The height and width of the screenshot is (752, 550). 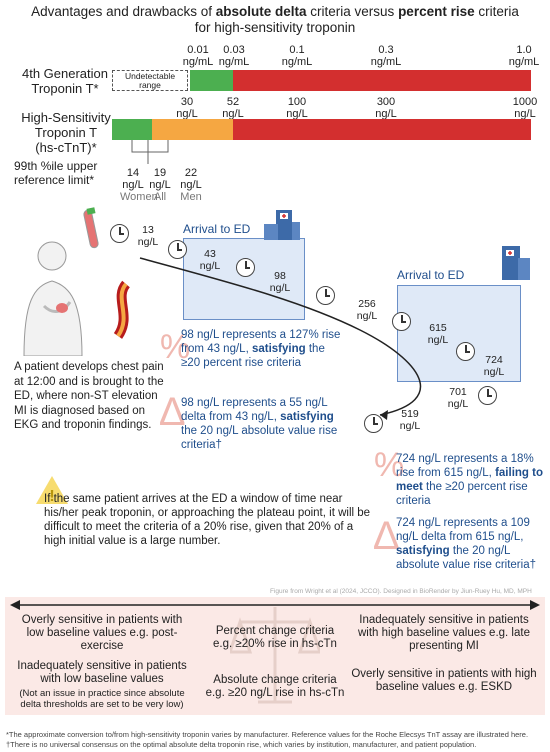 I want to click on trop-value: 701, so click(x=458, y=392).